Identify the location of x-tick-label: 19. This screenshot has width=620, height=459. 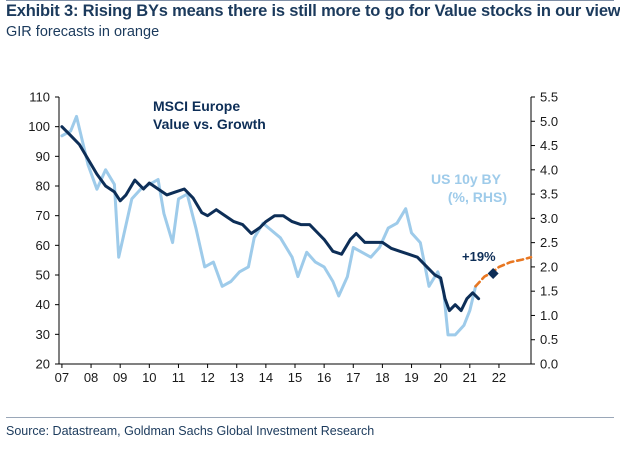
(411, 377).